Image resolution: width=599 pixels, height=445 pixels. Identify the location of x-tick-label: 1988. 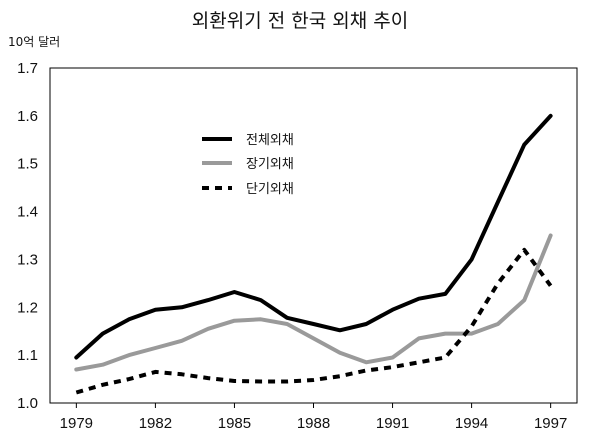
(313, 423).